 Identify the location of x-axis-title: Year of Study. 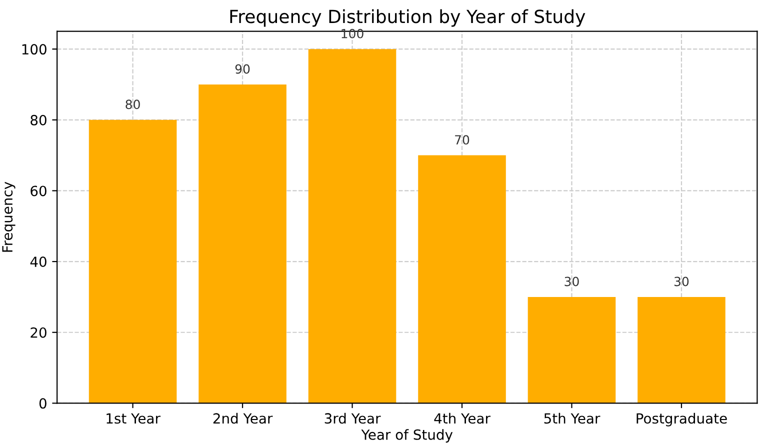
(407, 436).